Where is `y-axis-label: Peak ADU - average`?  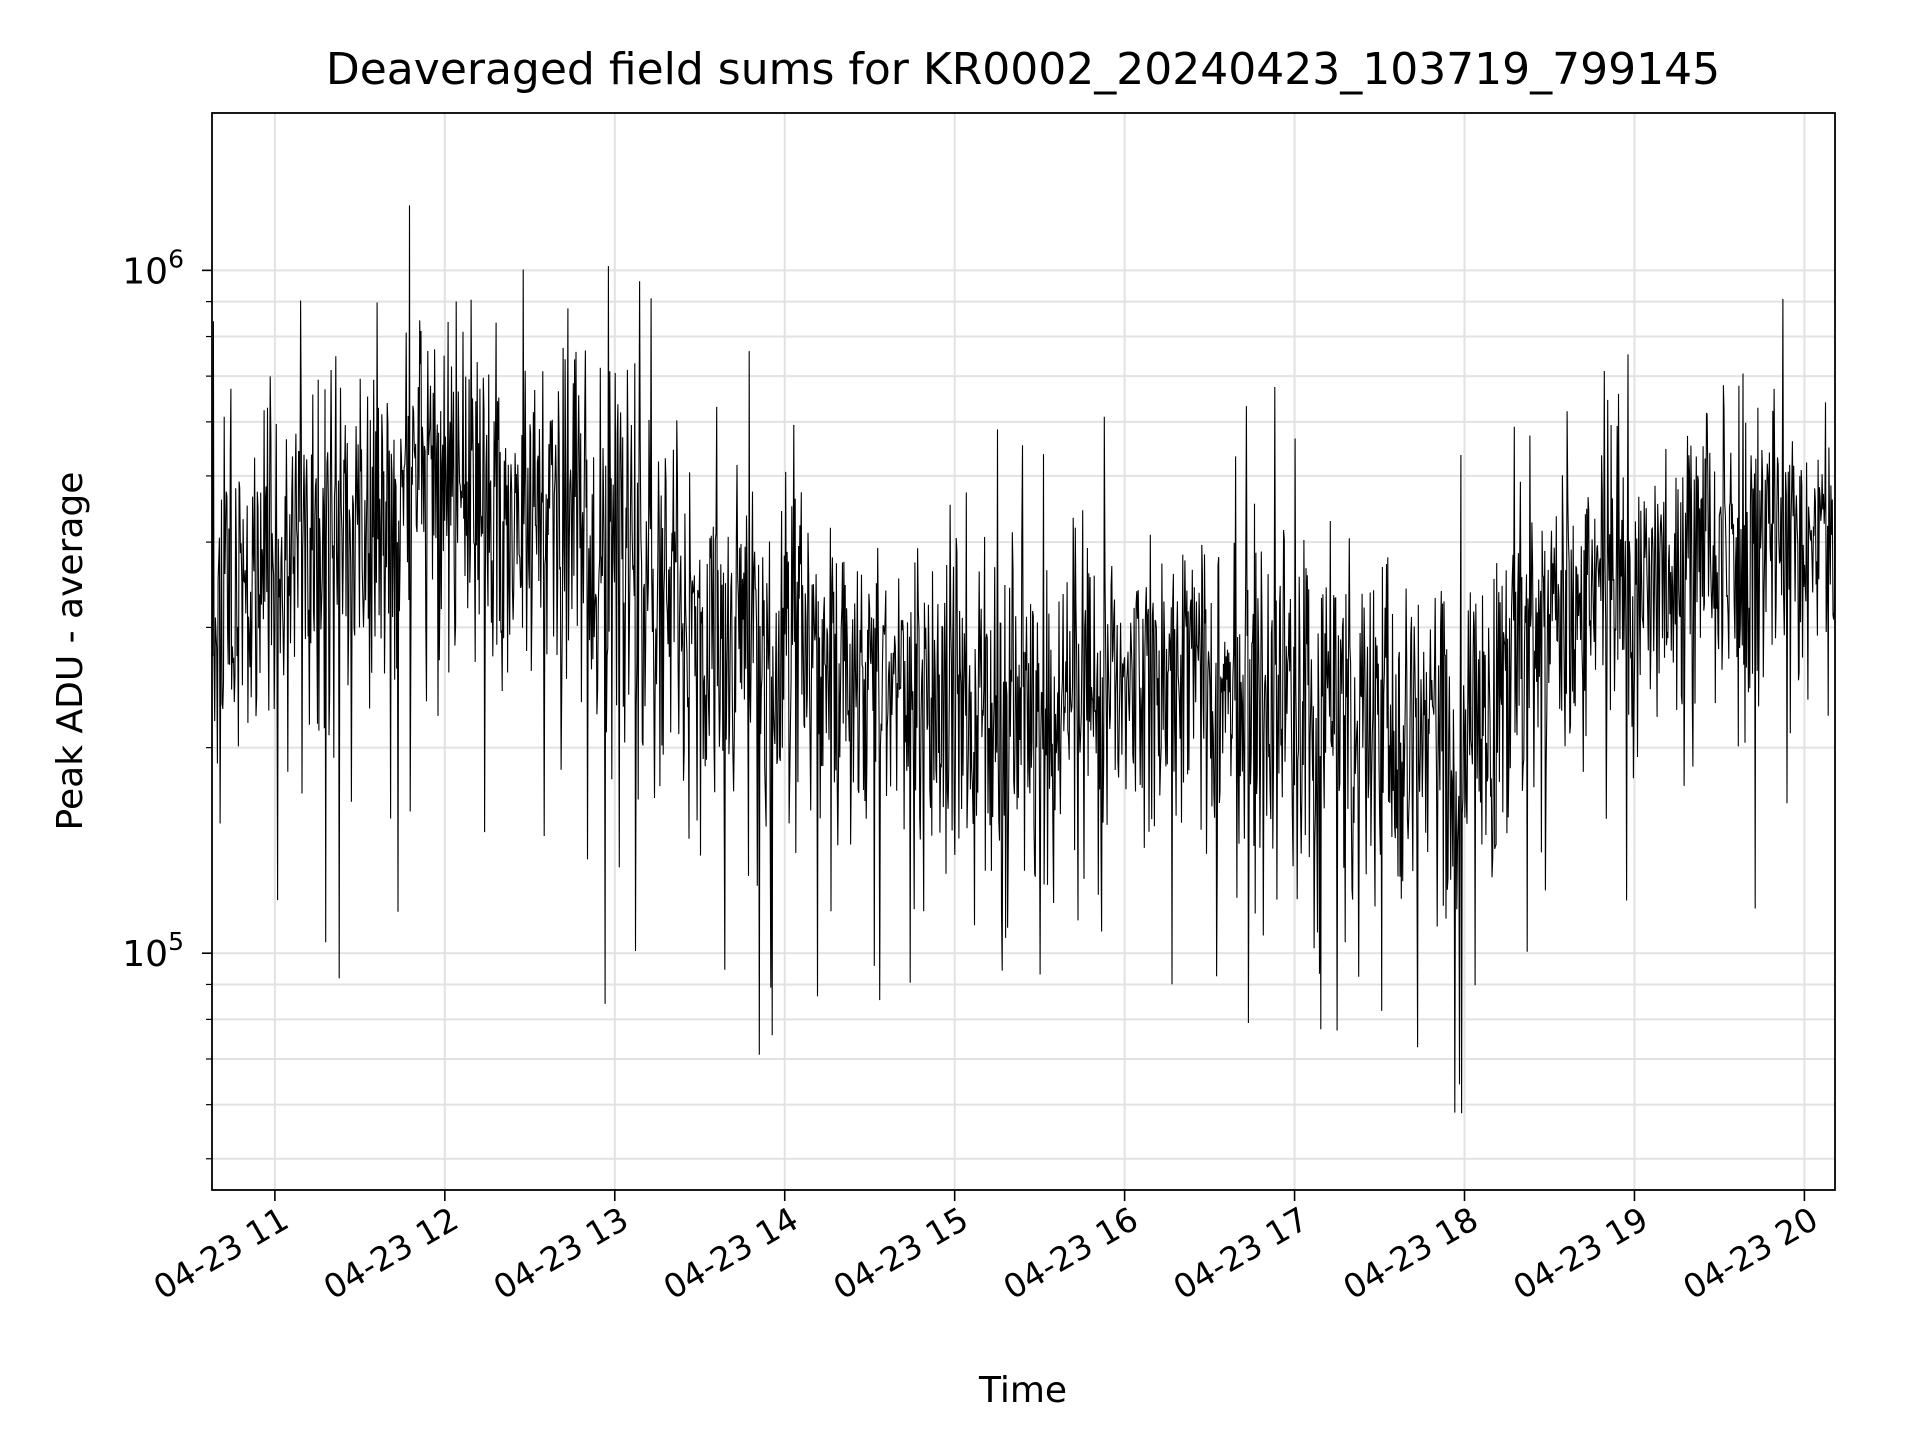
y-axis-label: Peak ADU - average is located at coordinates (70, 651).